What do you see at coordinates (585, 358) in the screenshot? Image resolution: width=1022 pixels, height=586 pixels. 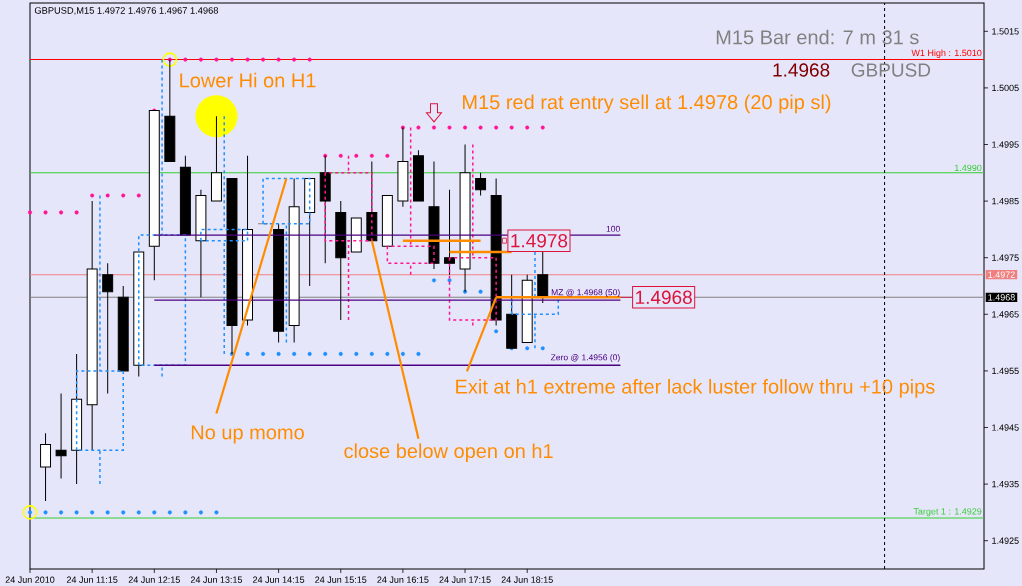 I see `series-label: Zero @ 1.4956 (0)` at bounding box center [585, 358].